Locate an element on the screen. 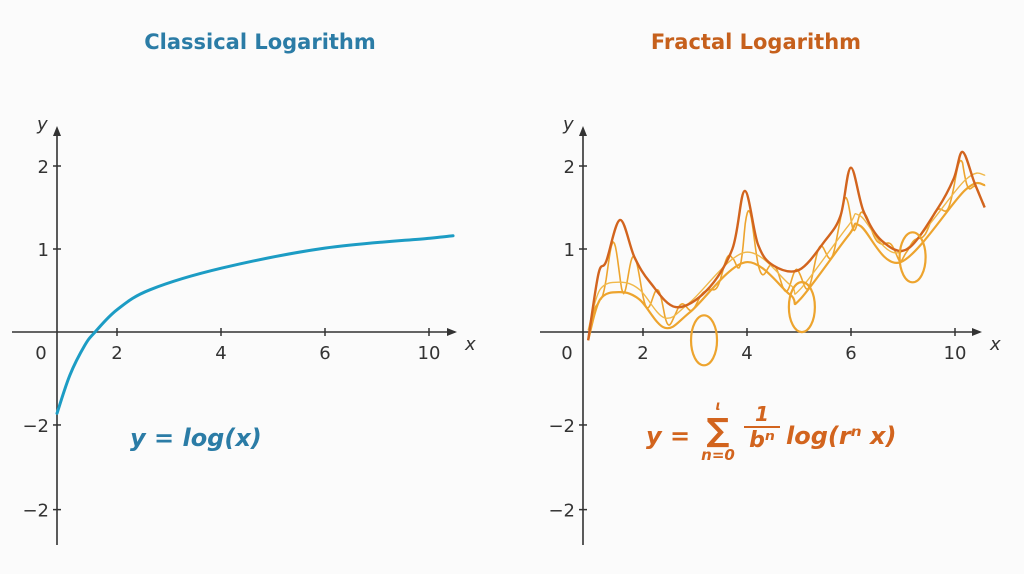  right-equation: y = ι ∑ n=0 1 bⁿ log(rⁿ x) is located at coordinates (796, 440).